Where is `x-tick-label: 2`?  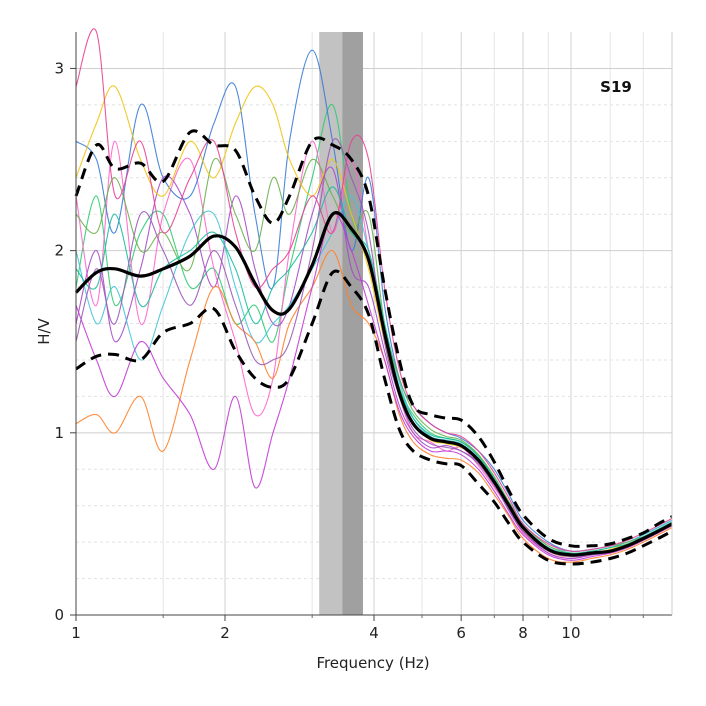 x-tick-label: 2 is located at coordinates (225, 633).